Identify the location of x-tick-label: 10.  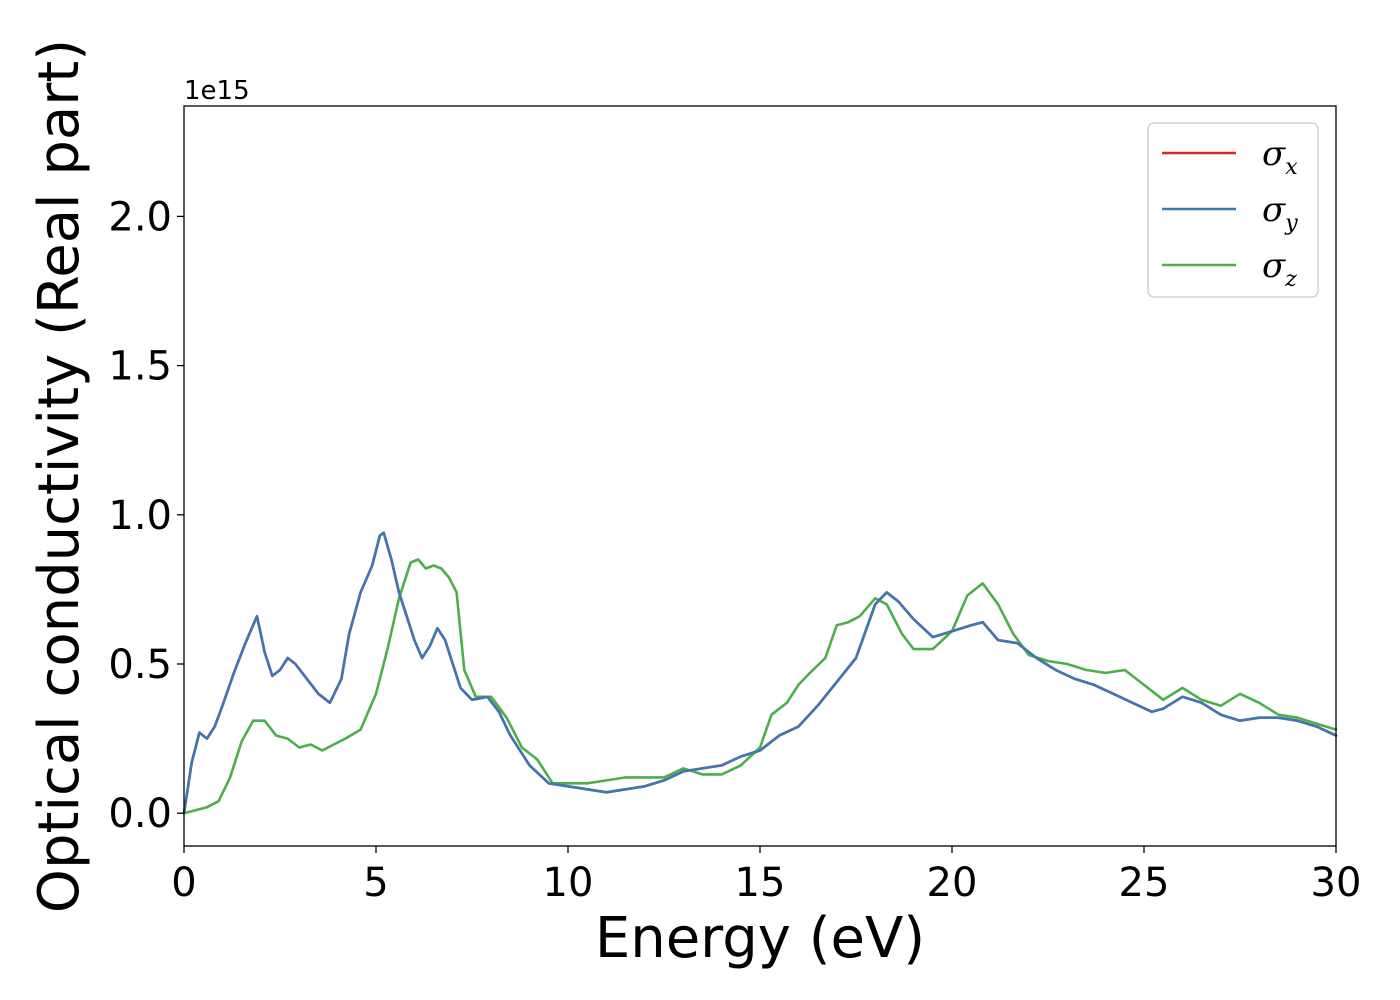
(568, 883).